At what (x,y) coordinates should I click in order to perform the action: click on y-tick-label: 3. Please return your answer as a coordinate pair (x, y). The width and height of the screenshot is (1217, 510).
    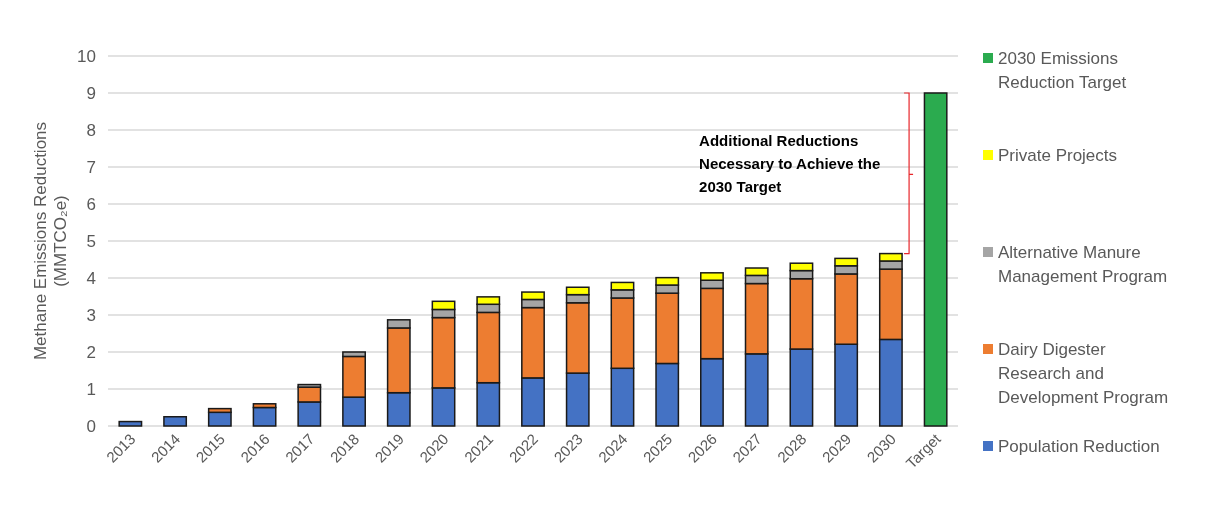
    Looking at the image, I should click on (91, 315).